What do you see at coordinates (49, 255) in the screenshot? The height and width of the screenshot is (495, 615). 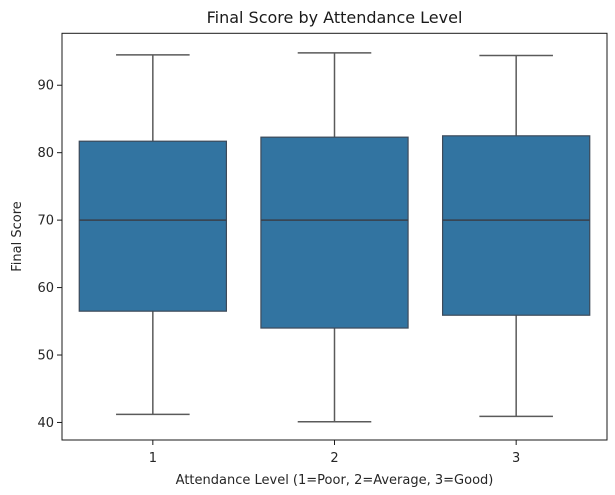 I see `y-axis: 40 50 60 70 80 90` at bounding box center [49, 255].